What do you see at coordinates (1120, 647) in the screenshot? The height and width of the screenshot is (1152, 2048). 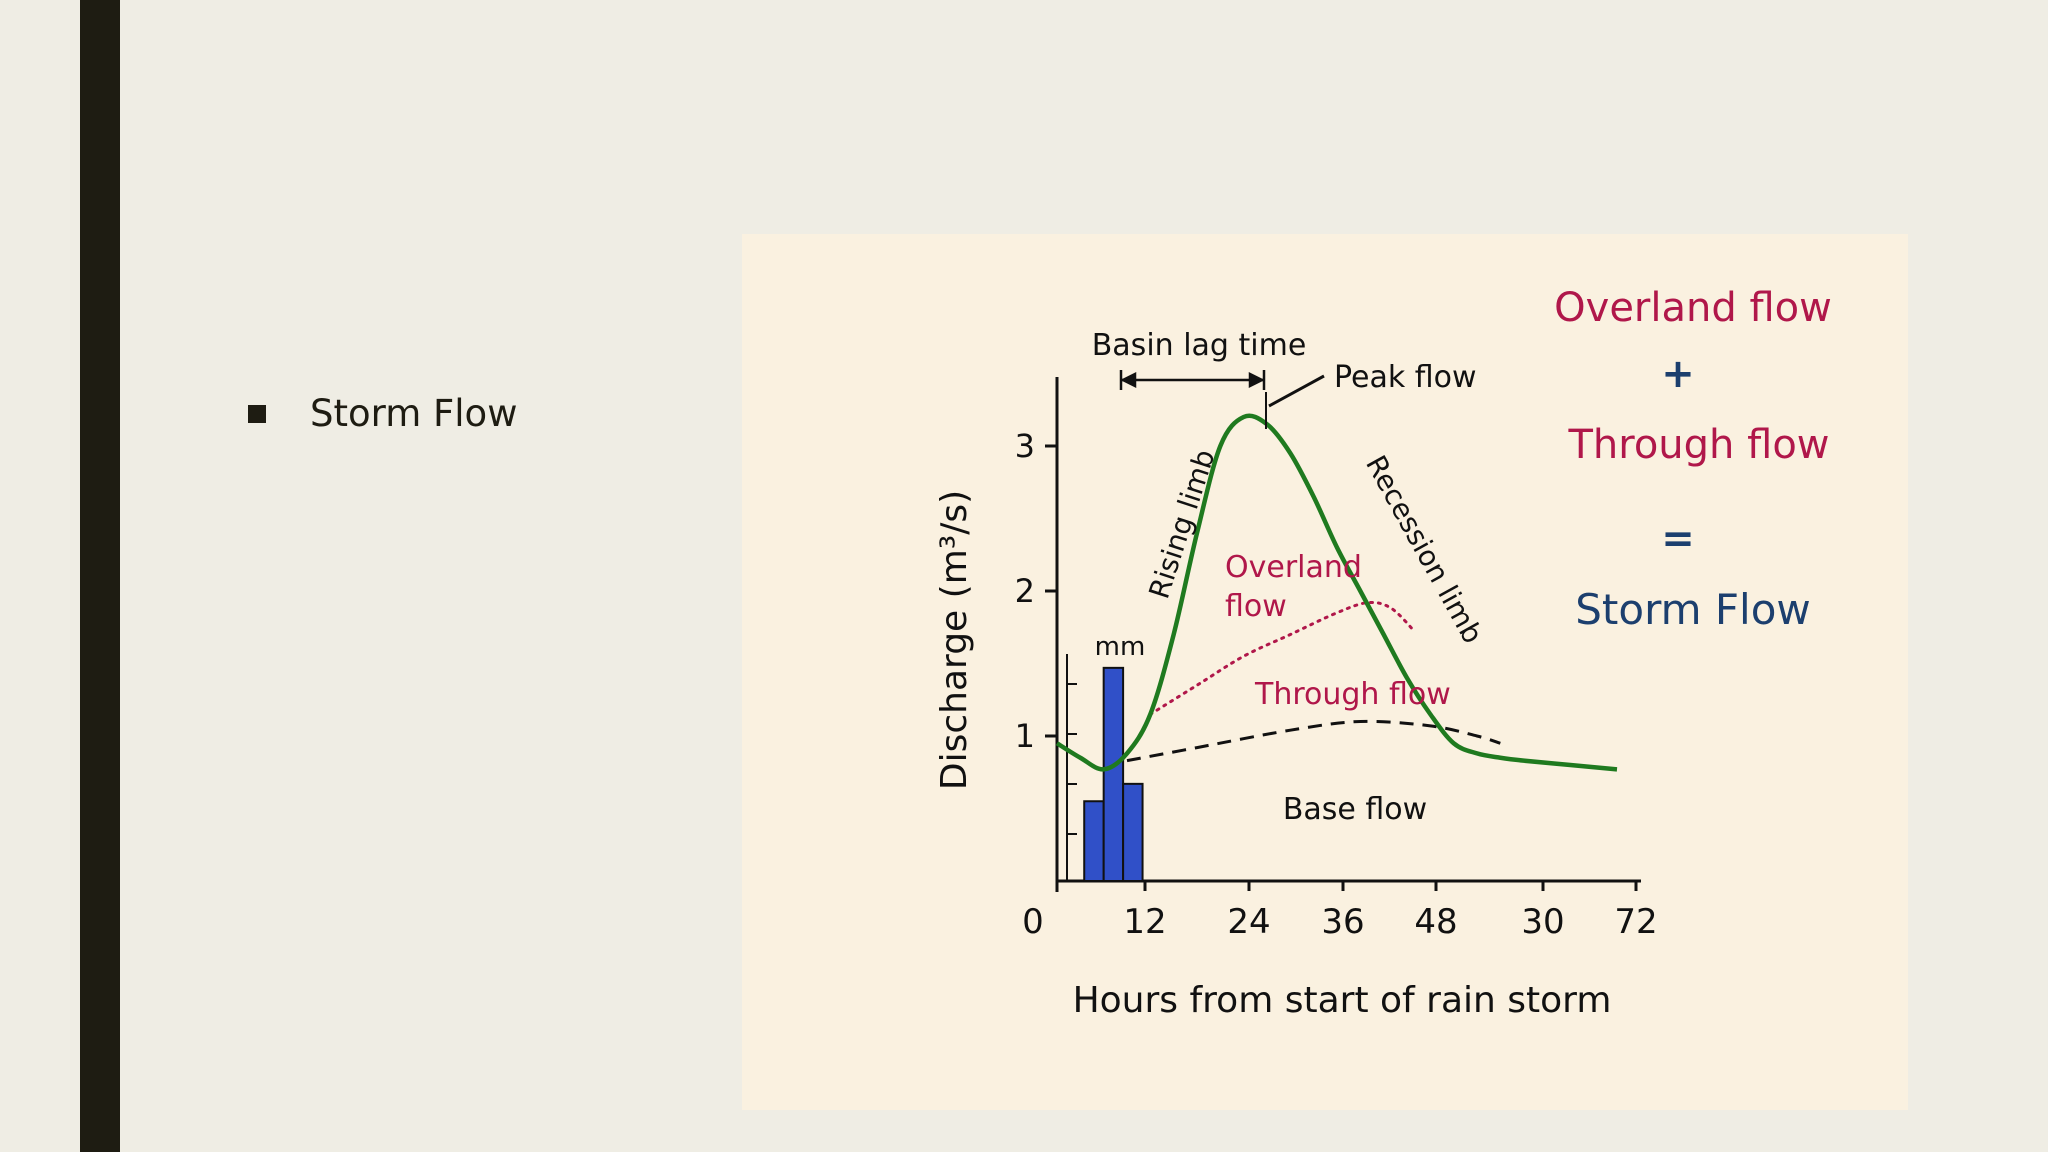 I see `rainfall-unit-label: mm` at bounding box center [1120, 647].